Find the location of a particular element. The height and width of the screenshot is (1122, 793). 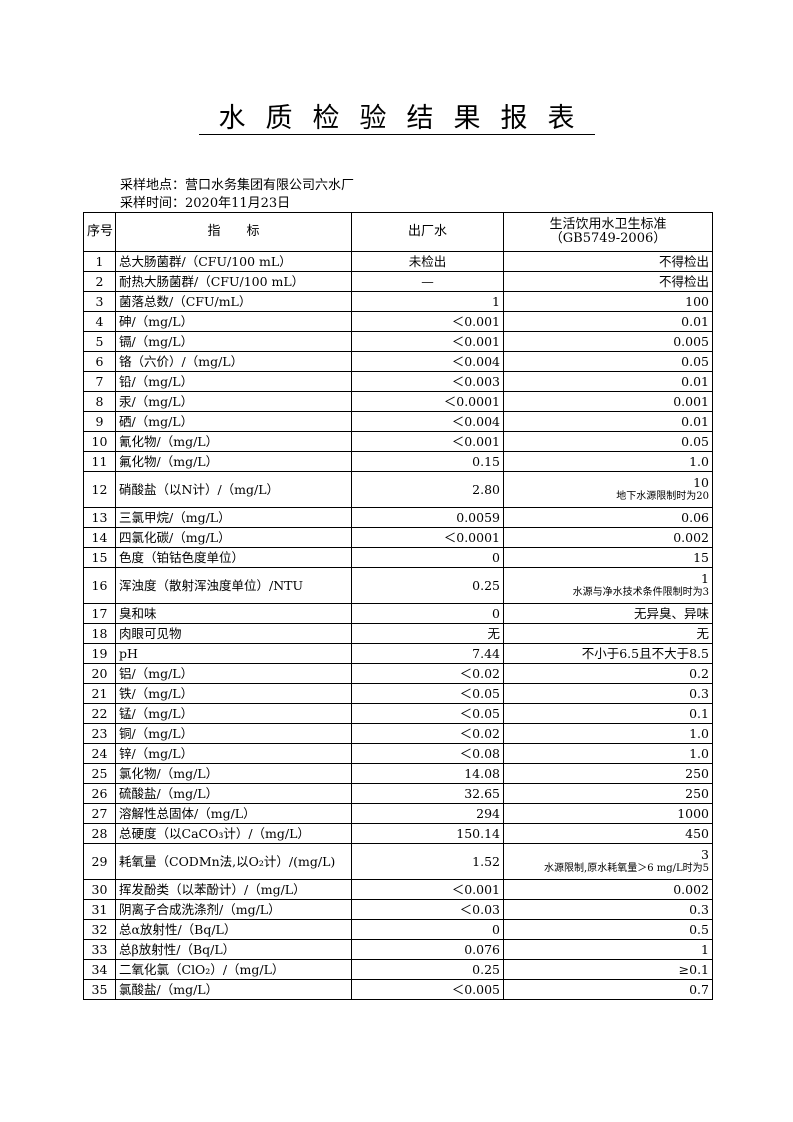

indicator: 臭和味 is located at coordinates (233, 613).